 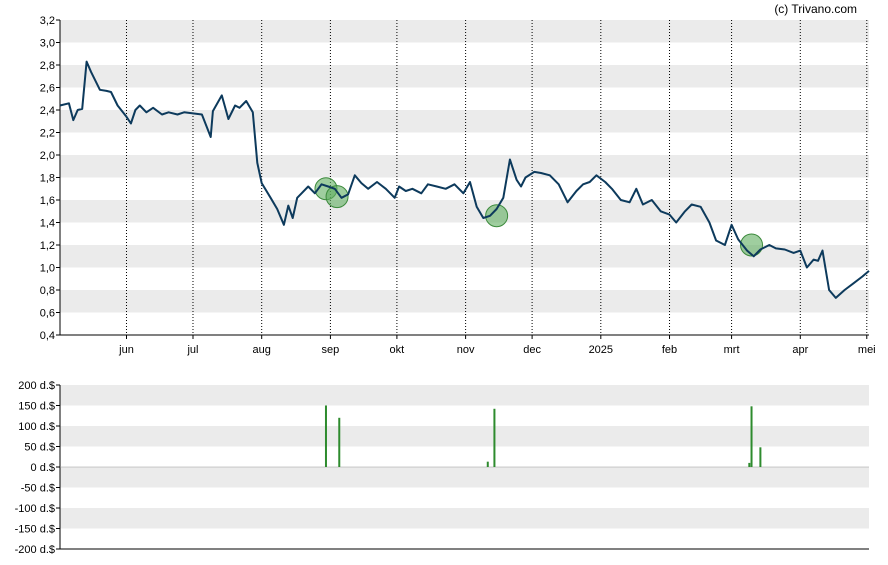 What do you see at coordinates (669, 350) in the screenshot?
I see `x-tick-label: feb` at bounding box center [669, 350].